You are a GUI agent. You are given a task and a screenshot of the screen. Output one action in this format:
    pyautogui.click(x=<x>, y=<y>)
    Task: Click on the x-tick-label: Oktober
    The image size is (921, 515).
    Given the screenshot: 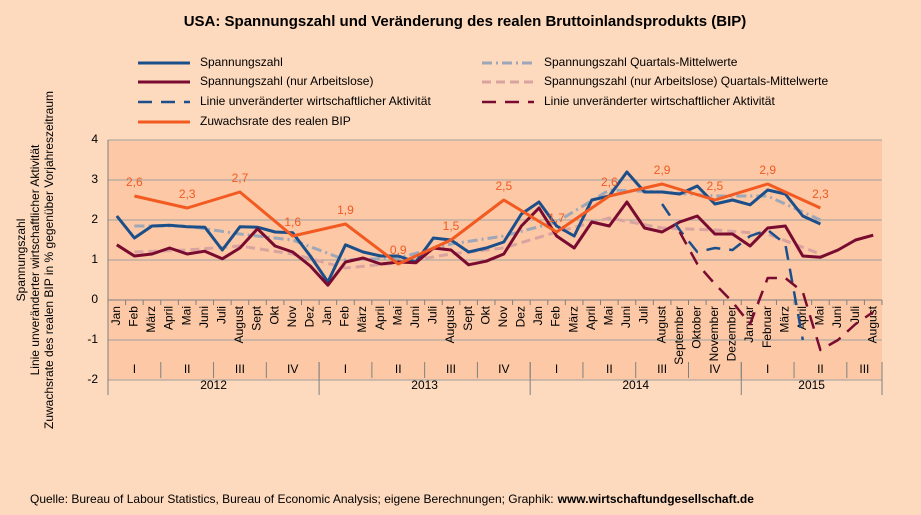 What is the action you would take?
    pyautogui.click(x=696, y=327)
    